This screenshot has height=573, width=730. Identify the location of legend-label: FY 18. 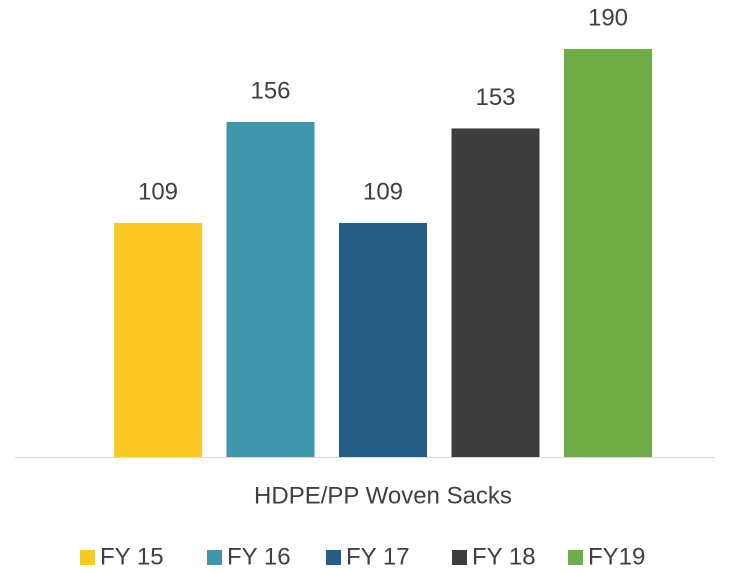
(504, 556).